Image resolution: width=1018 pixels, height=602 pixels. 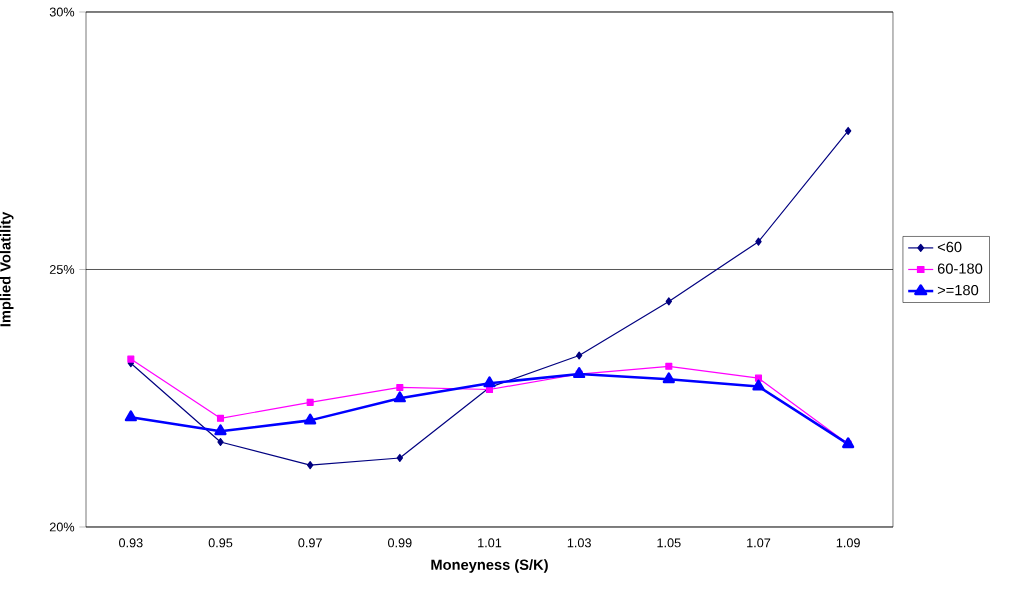 I want to click on x-tick-label: 0.93, so click(x=131, y=543).